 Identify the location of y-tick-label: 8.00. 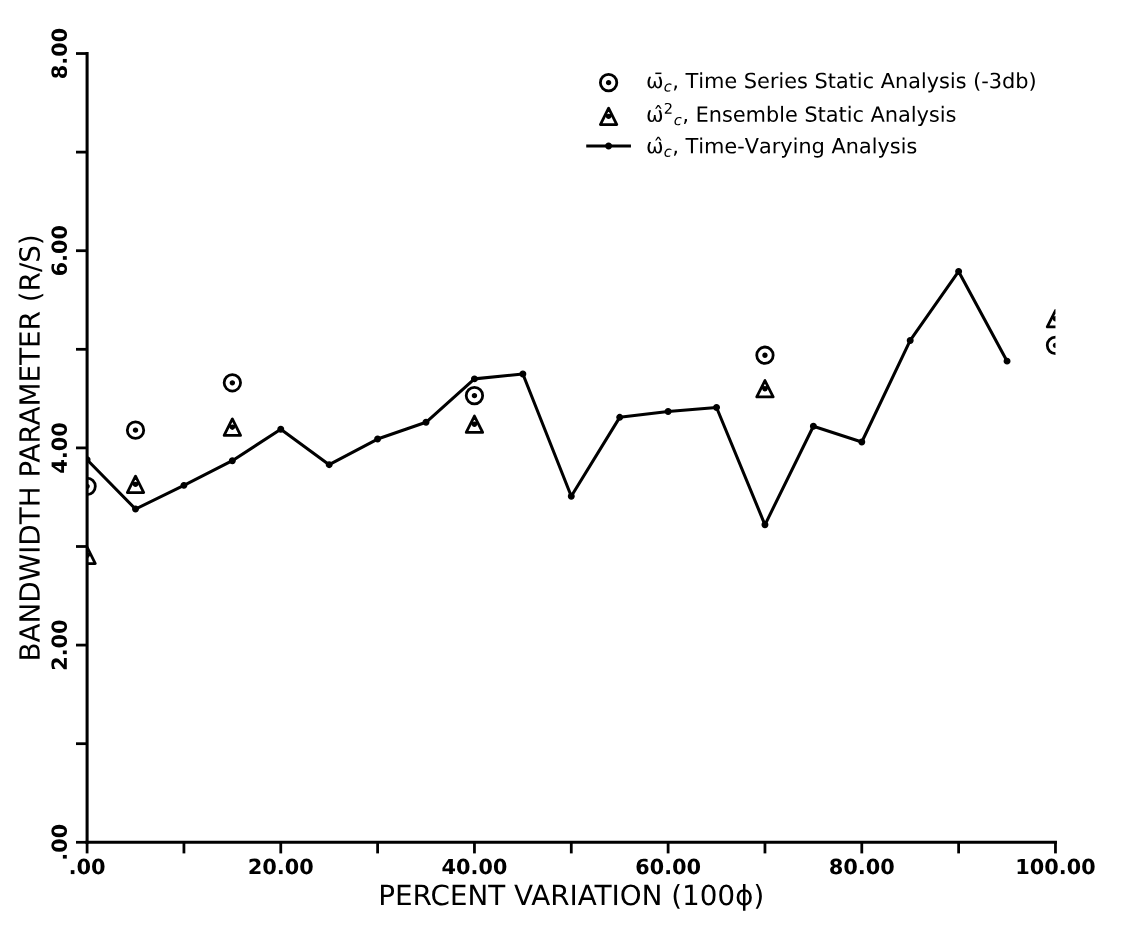
(59, 53).